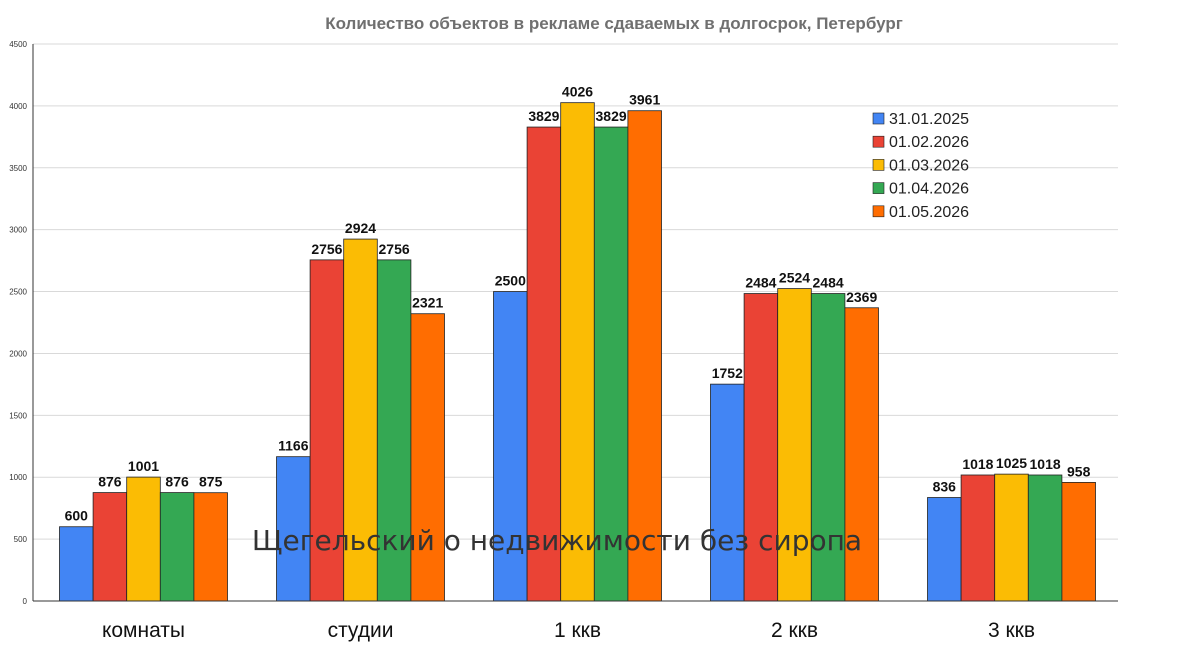  I want to click on data-label: 836, so click(945, 487).